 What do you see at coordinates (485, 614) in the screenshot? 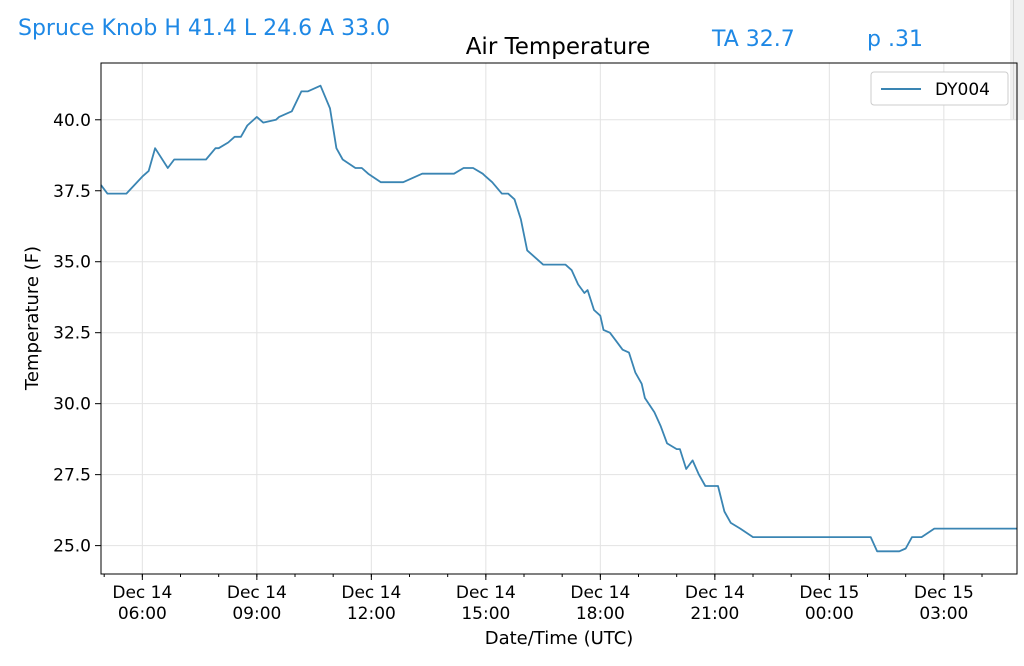
I see `x-tick-label-time: 15:00` at bounding box center [485, 614].